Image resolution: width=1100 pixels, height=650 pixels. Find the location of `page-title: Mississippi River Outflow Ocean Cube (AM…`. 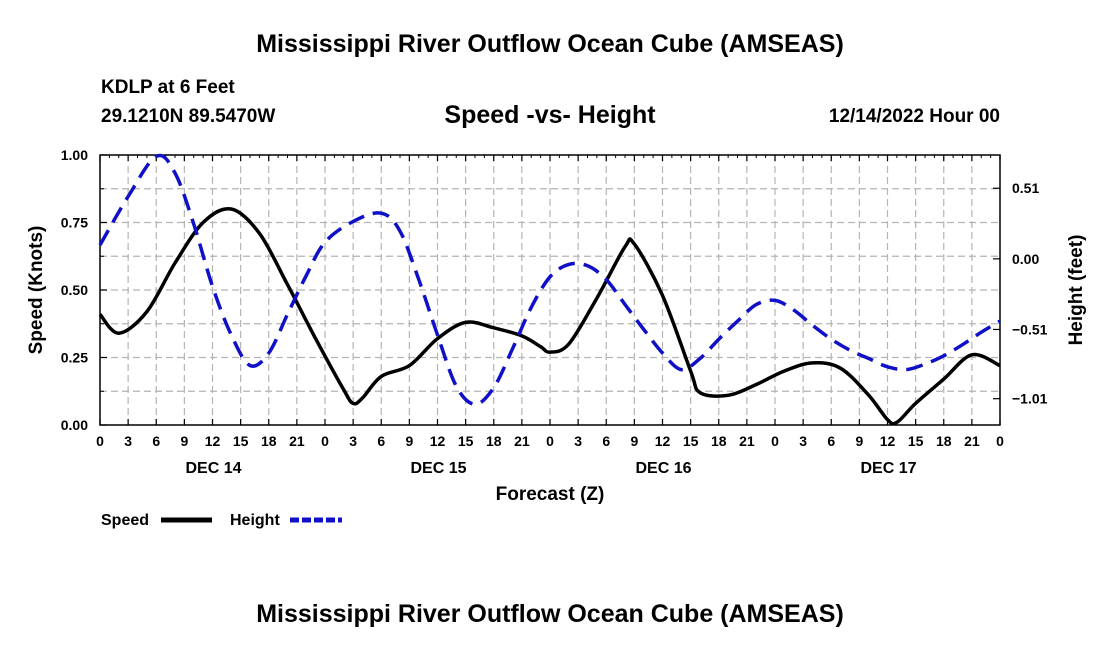

page-title: Mississippi River Outflow Ocean Cube (AM… is located at coordinates (550, 44).